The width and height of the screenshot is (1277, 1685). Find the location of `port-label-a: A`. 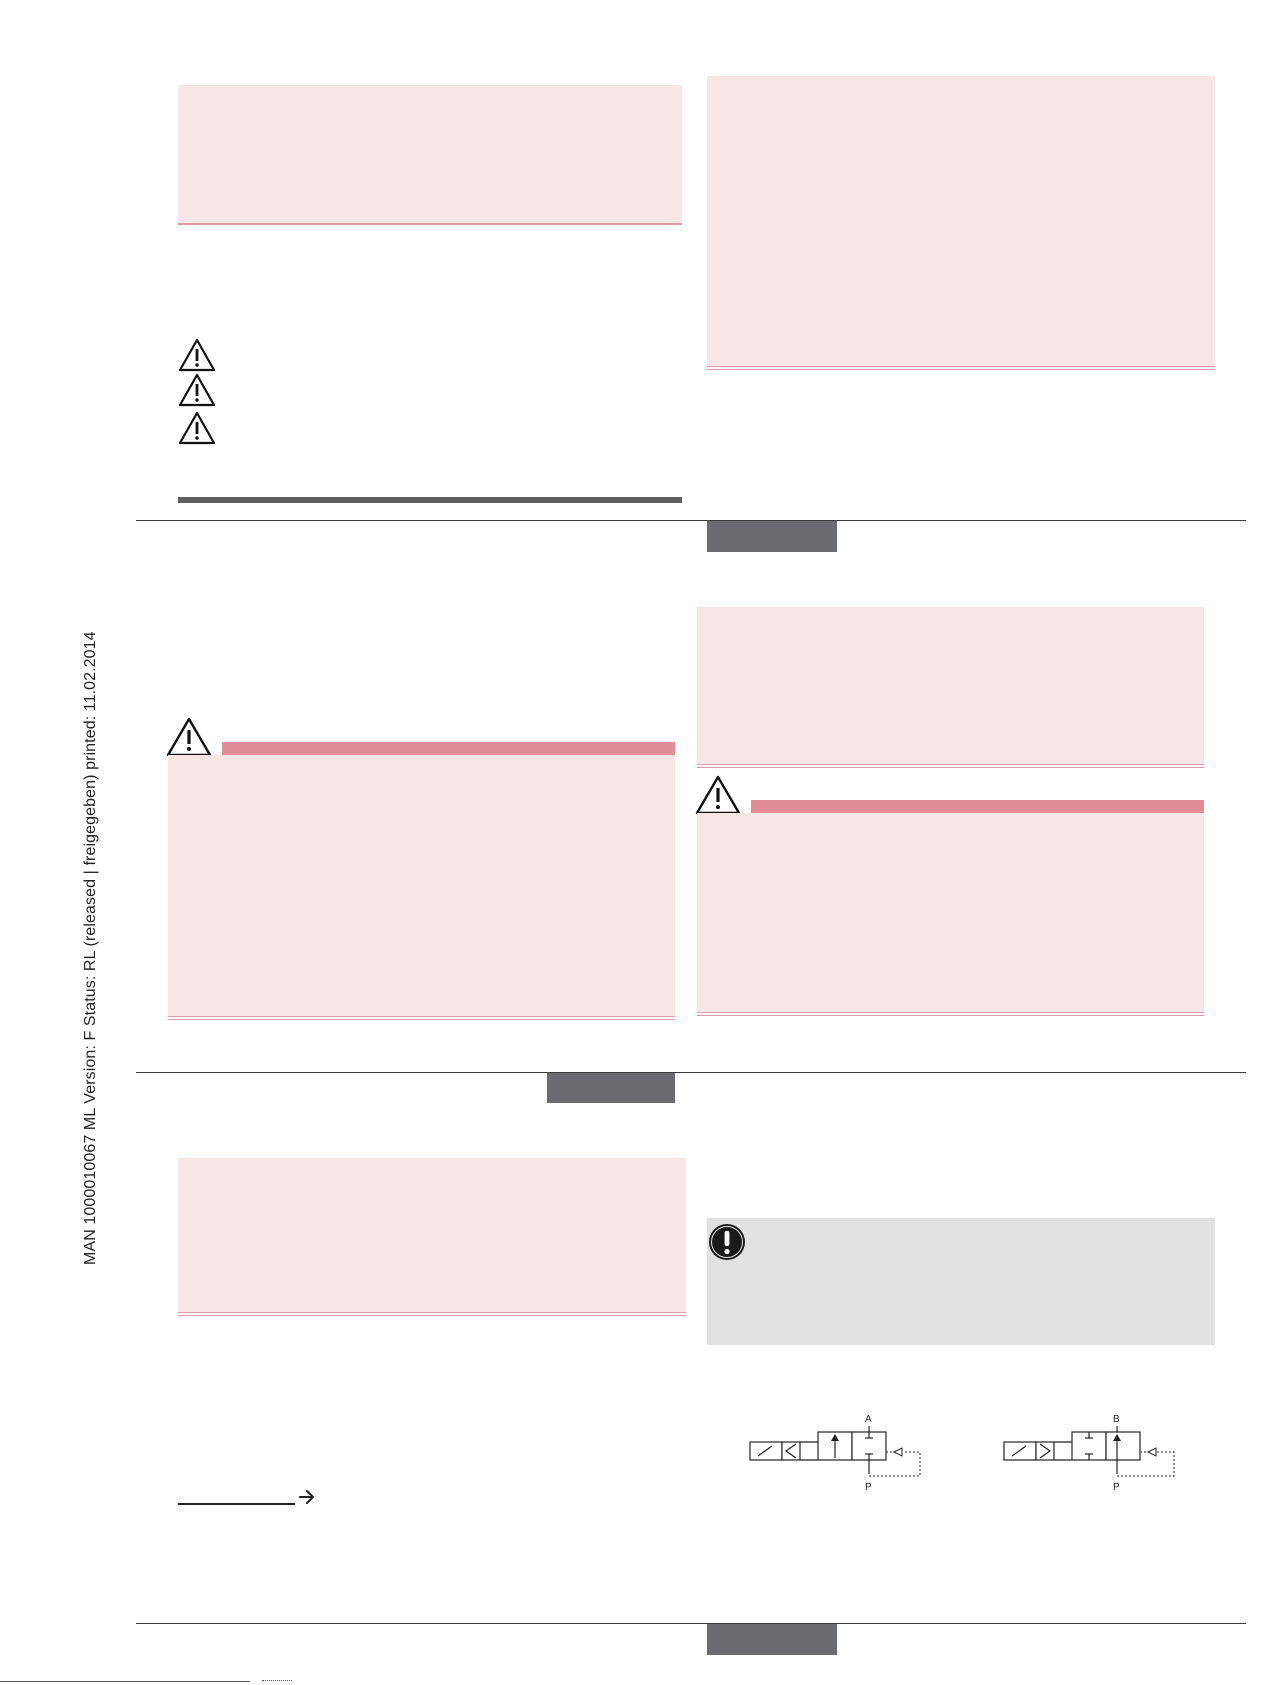

port-label-a: A is located at coordinates (868, 1419).